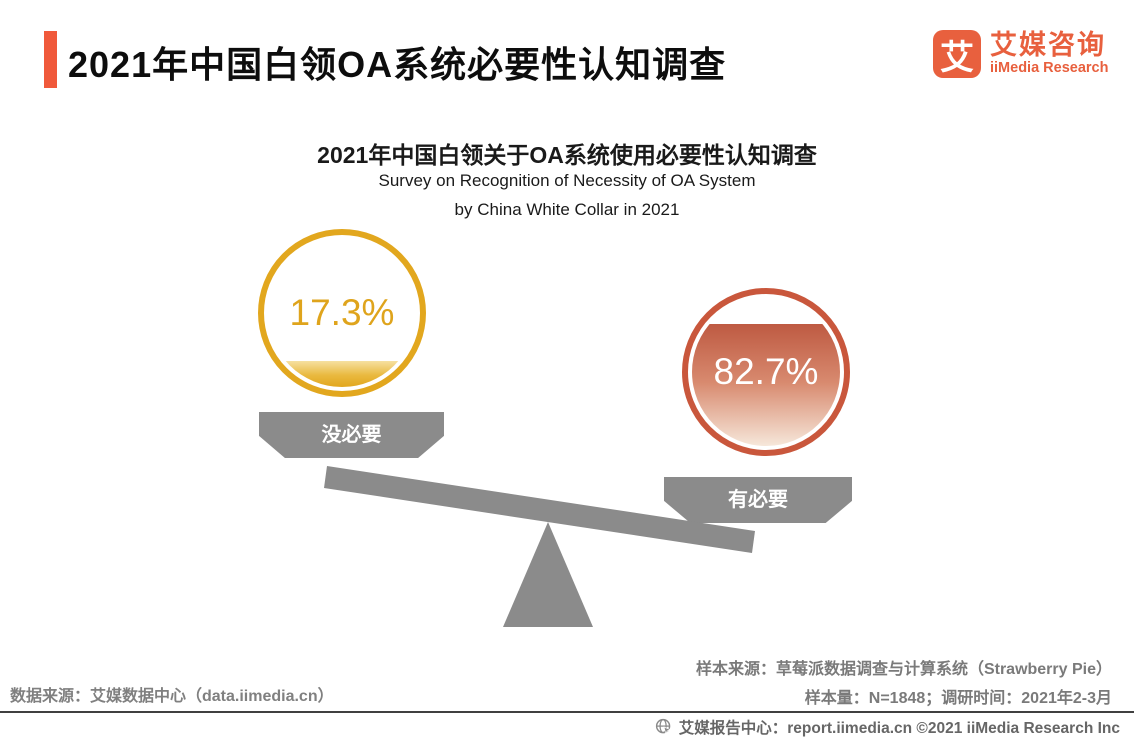 The width and height of the screenshot is (1134, 737). What do you see at coordinates (903, 669) in the screenshot?
I see `sample-source-note: 样本来源：草莓派数据调查与计算系统（Strawberry Pie）` at bounding box center [903, 669].